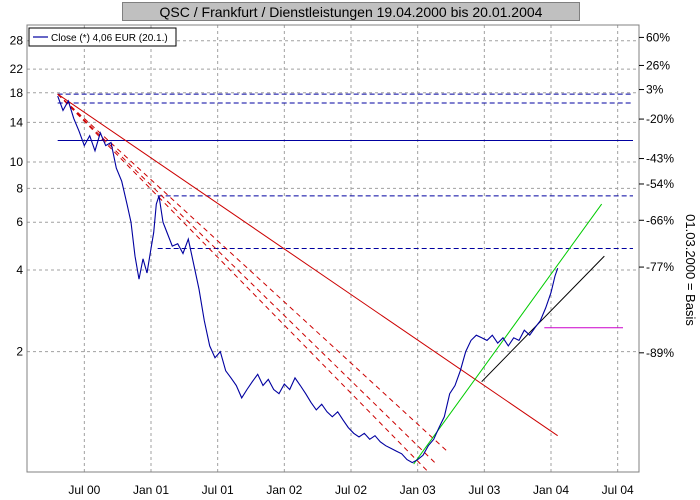 The image size is (700, 500). Describe the element at coordinates (351, 490) in the screenshot. I see `x-tick-label: Jul 02` at that location.